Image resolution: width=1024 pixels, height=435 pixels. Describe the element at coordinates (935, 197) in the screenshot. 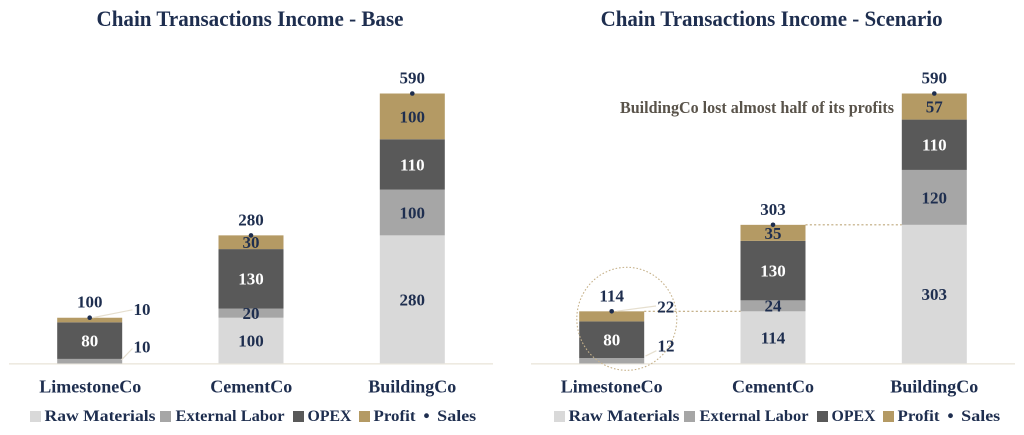

I see `svg-text: 120` at that location.